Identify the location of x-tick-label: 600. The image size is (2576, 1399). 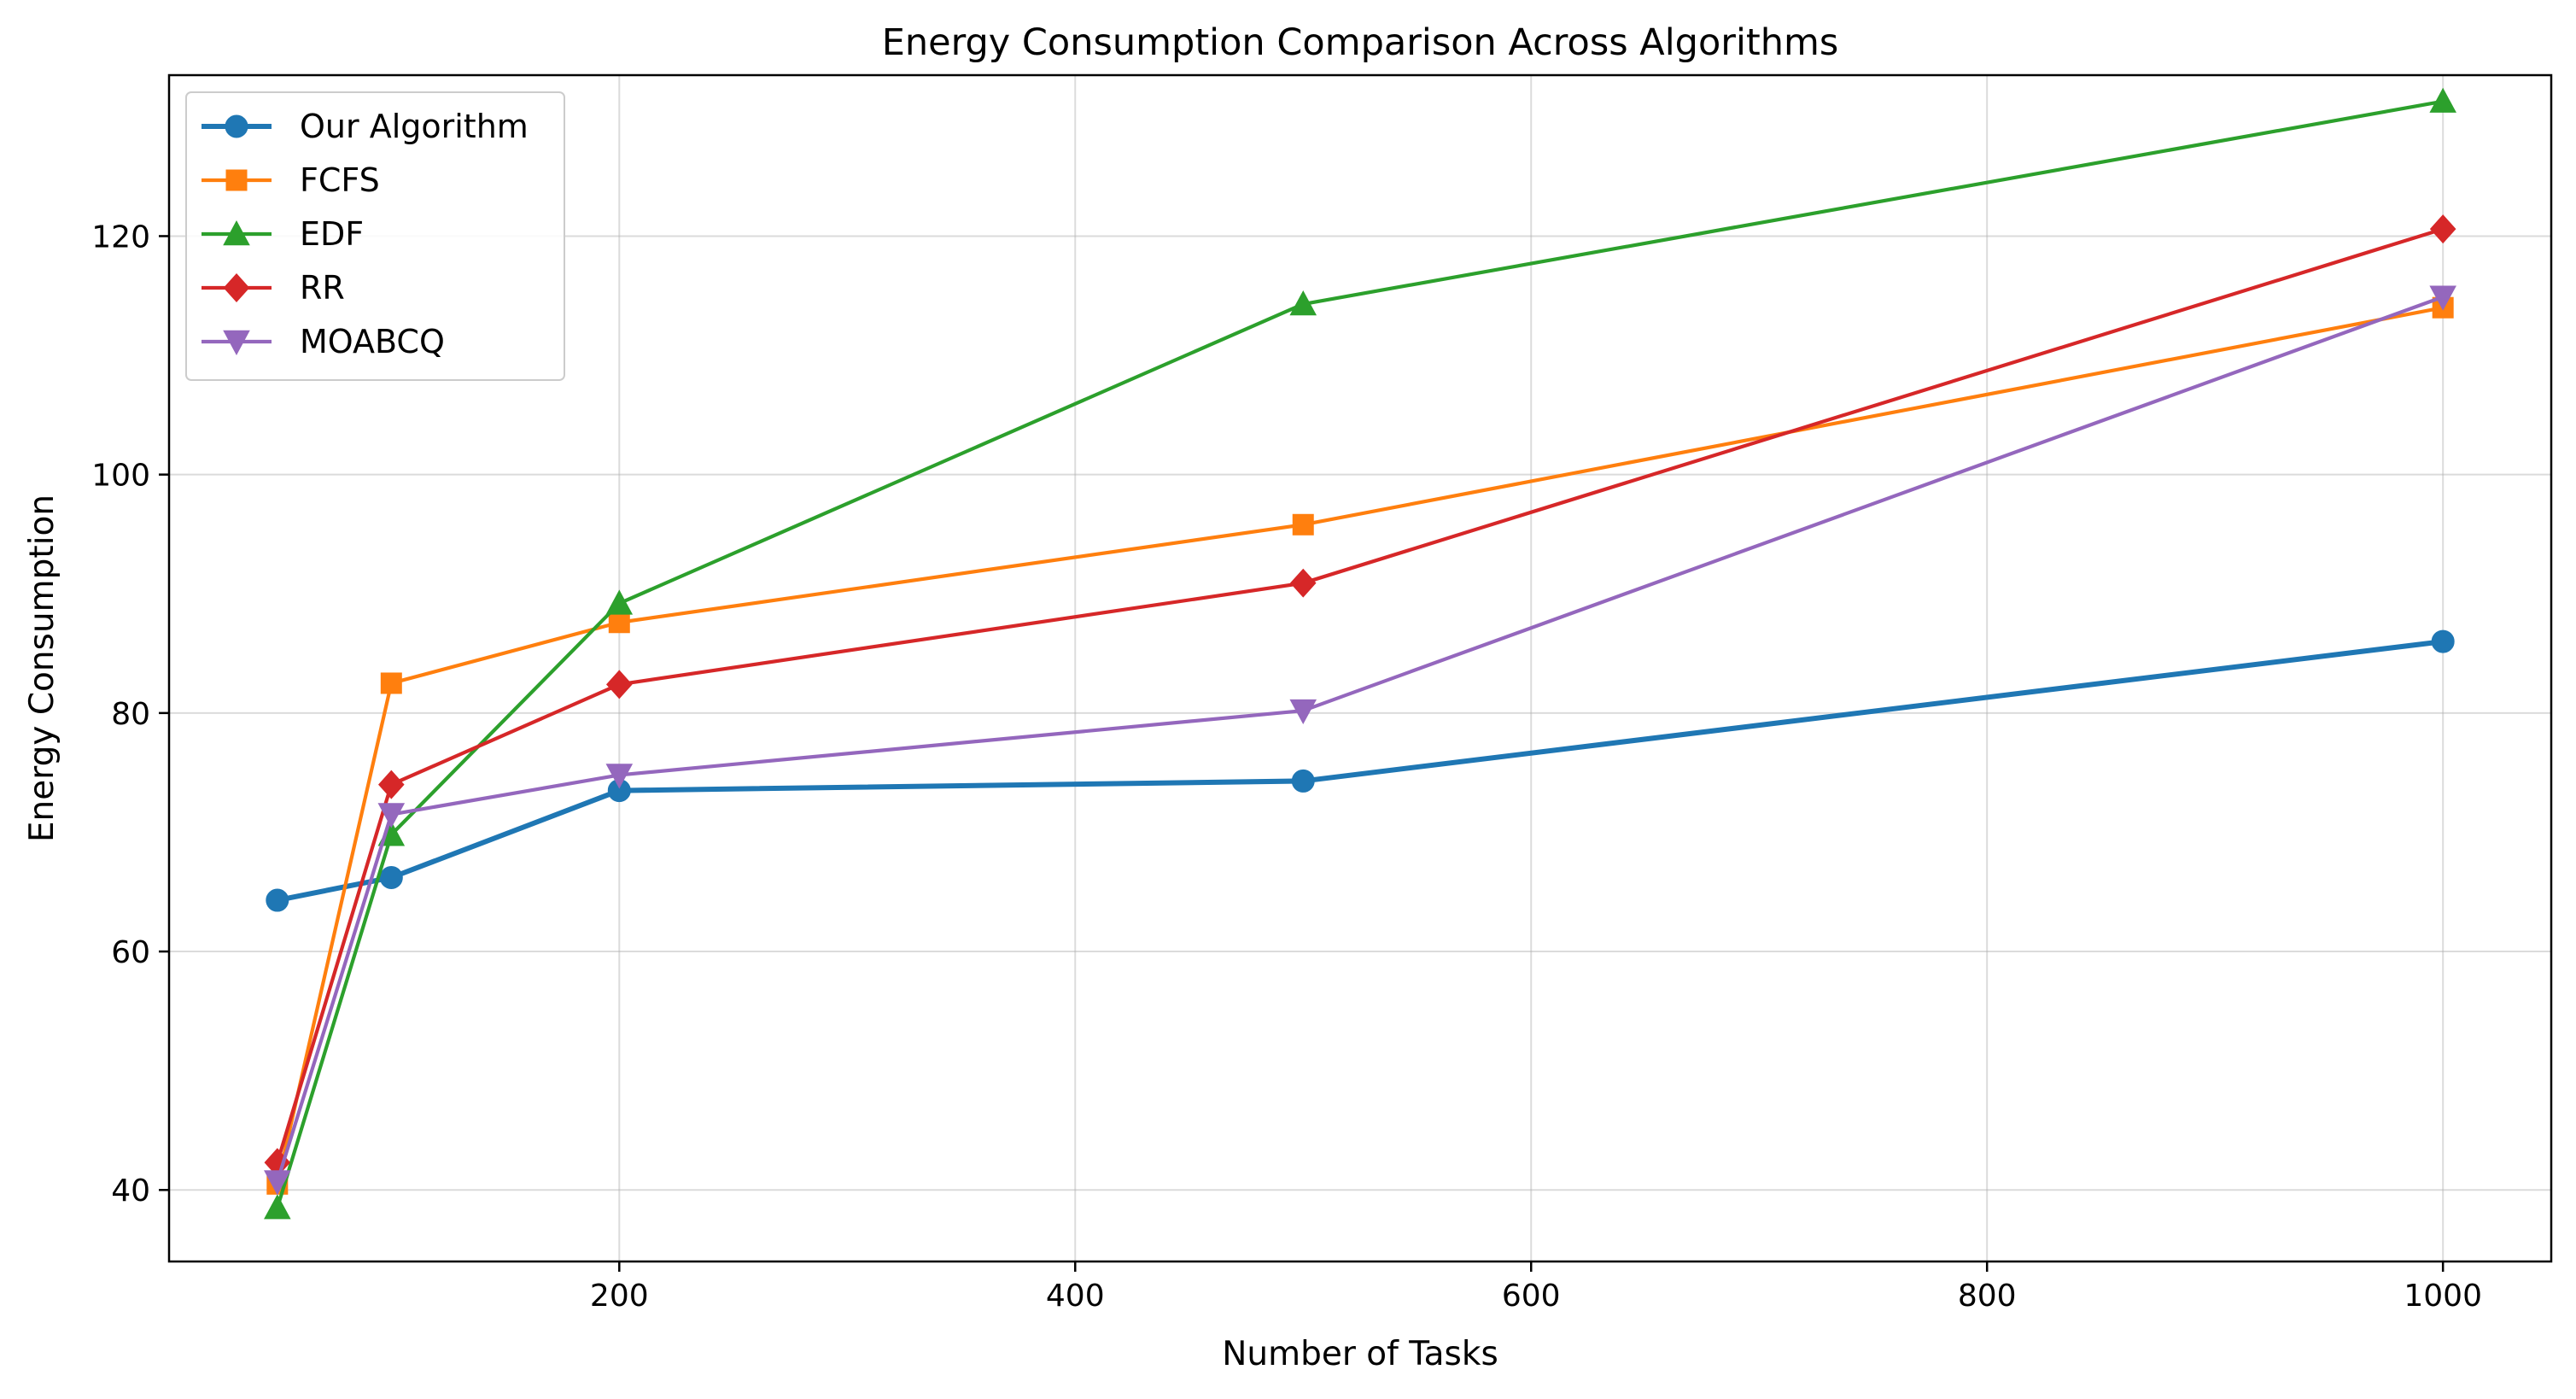
(1531, 1297).